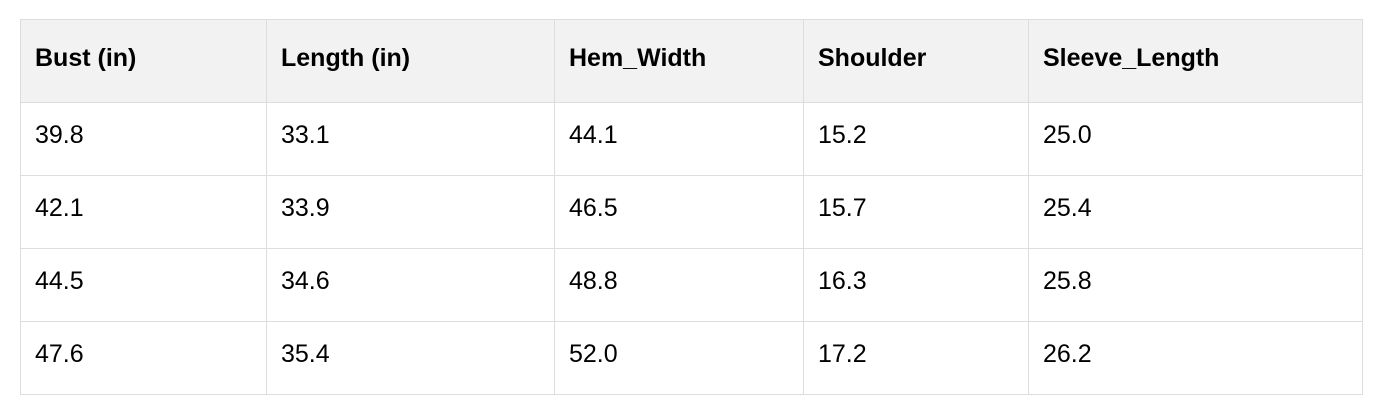 The width and height of the screenshot is (1381, 413). What do you see at coordinates (143, 139) in the screenshot?
I see `cell-bust: 39.8` at bounding box center [143, 139].